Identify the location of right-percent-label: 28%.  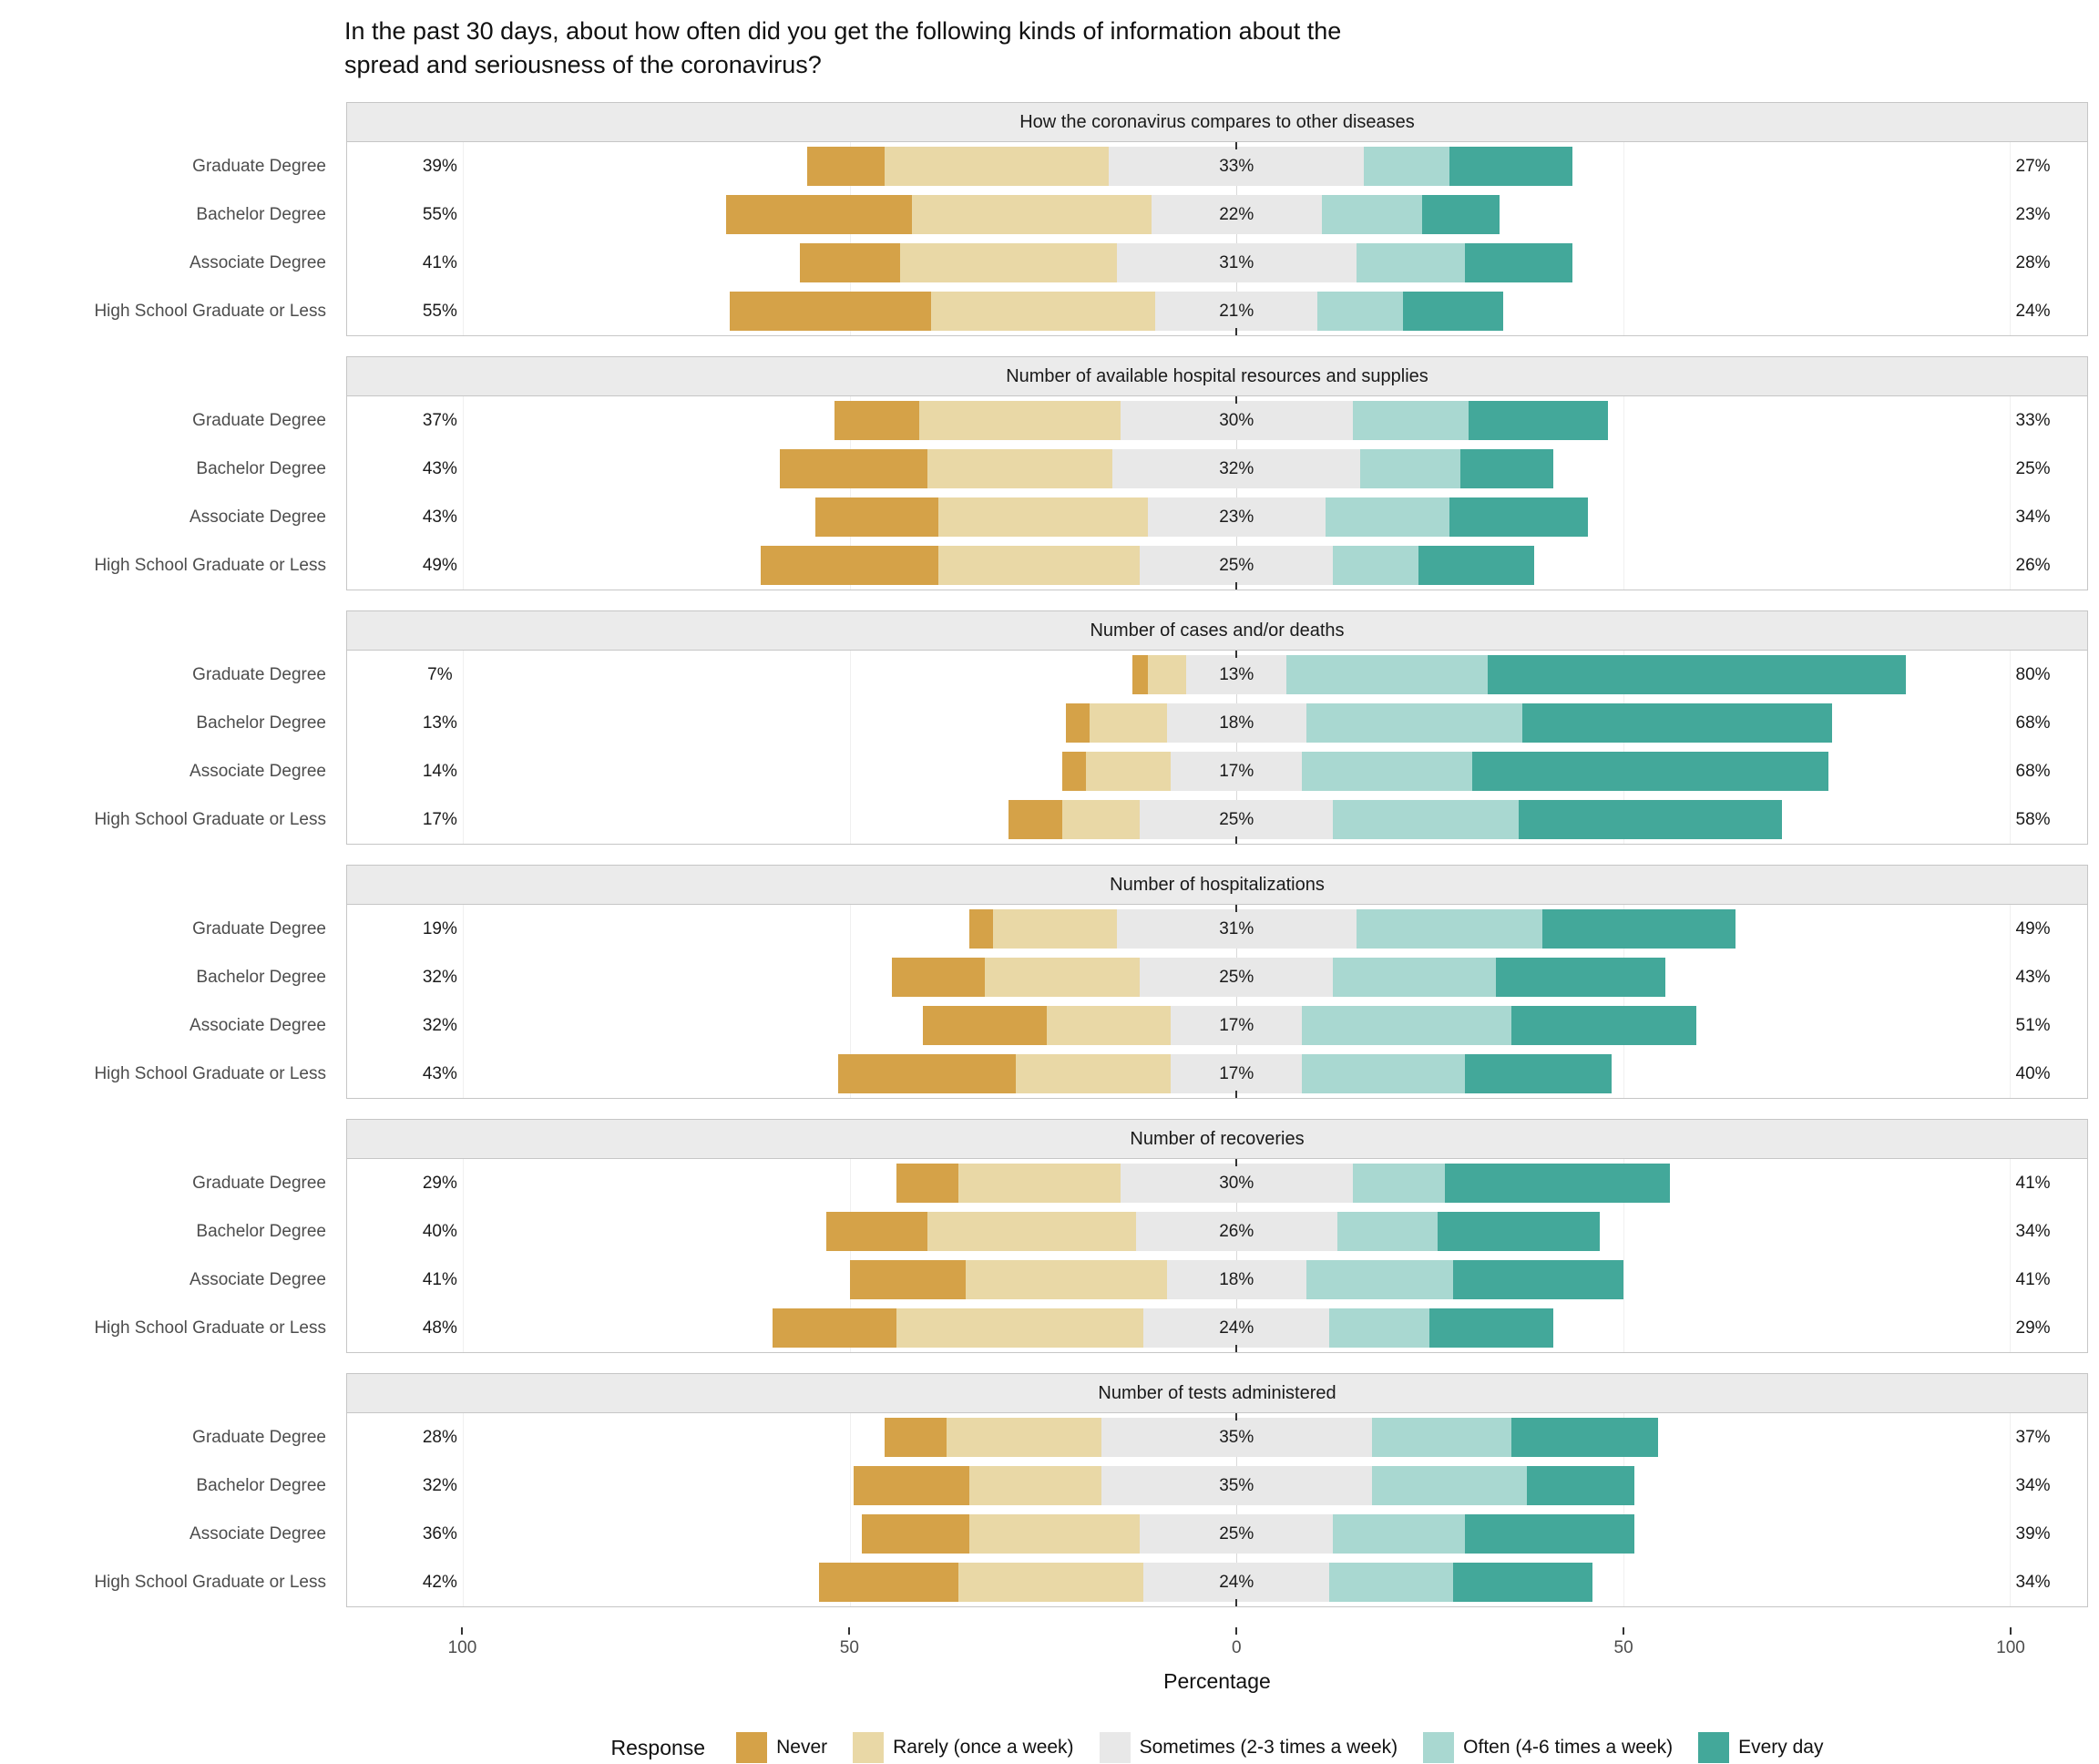
(2033, 263).